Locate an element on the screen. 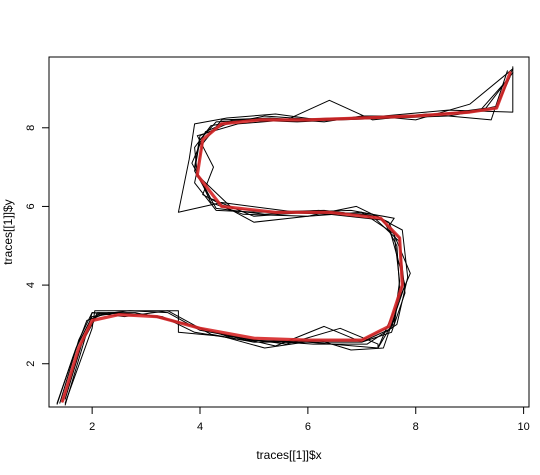  y-axis-label: traces[[1]]$y is located at coordinates (8, 231).